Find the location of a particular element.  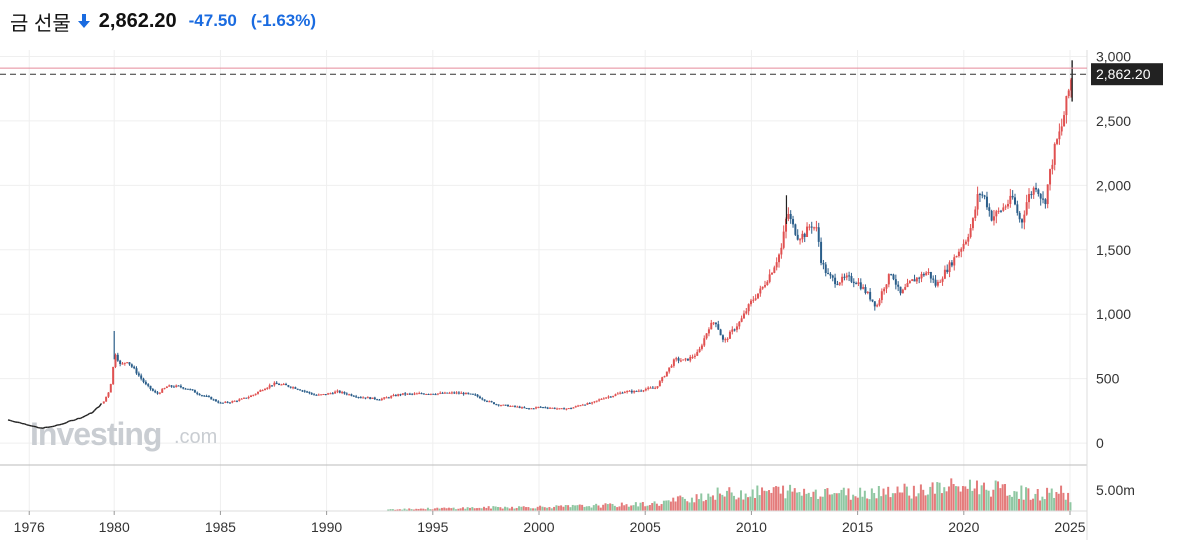

x-tick-label: 2020 is located at coordinates (963, 527).